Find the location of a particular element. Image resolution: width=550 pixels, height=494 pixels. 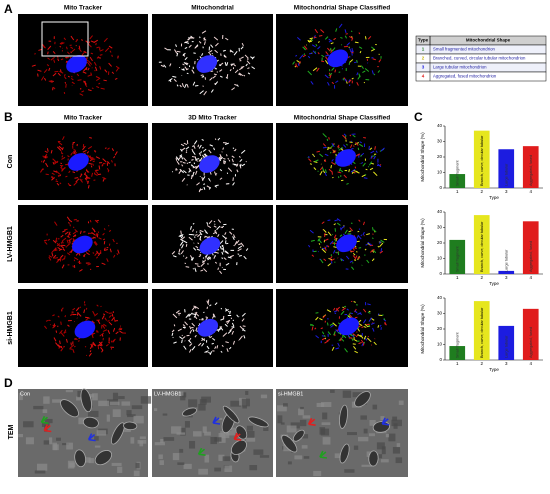

y-tick-label: 10 is located at coordinates (440, 258).